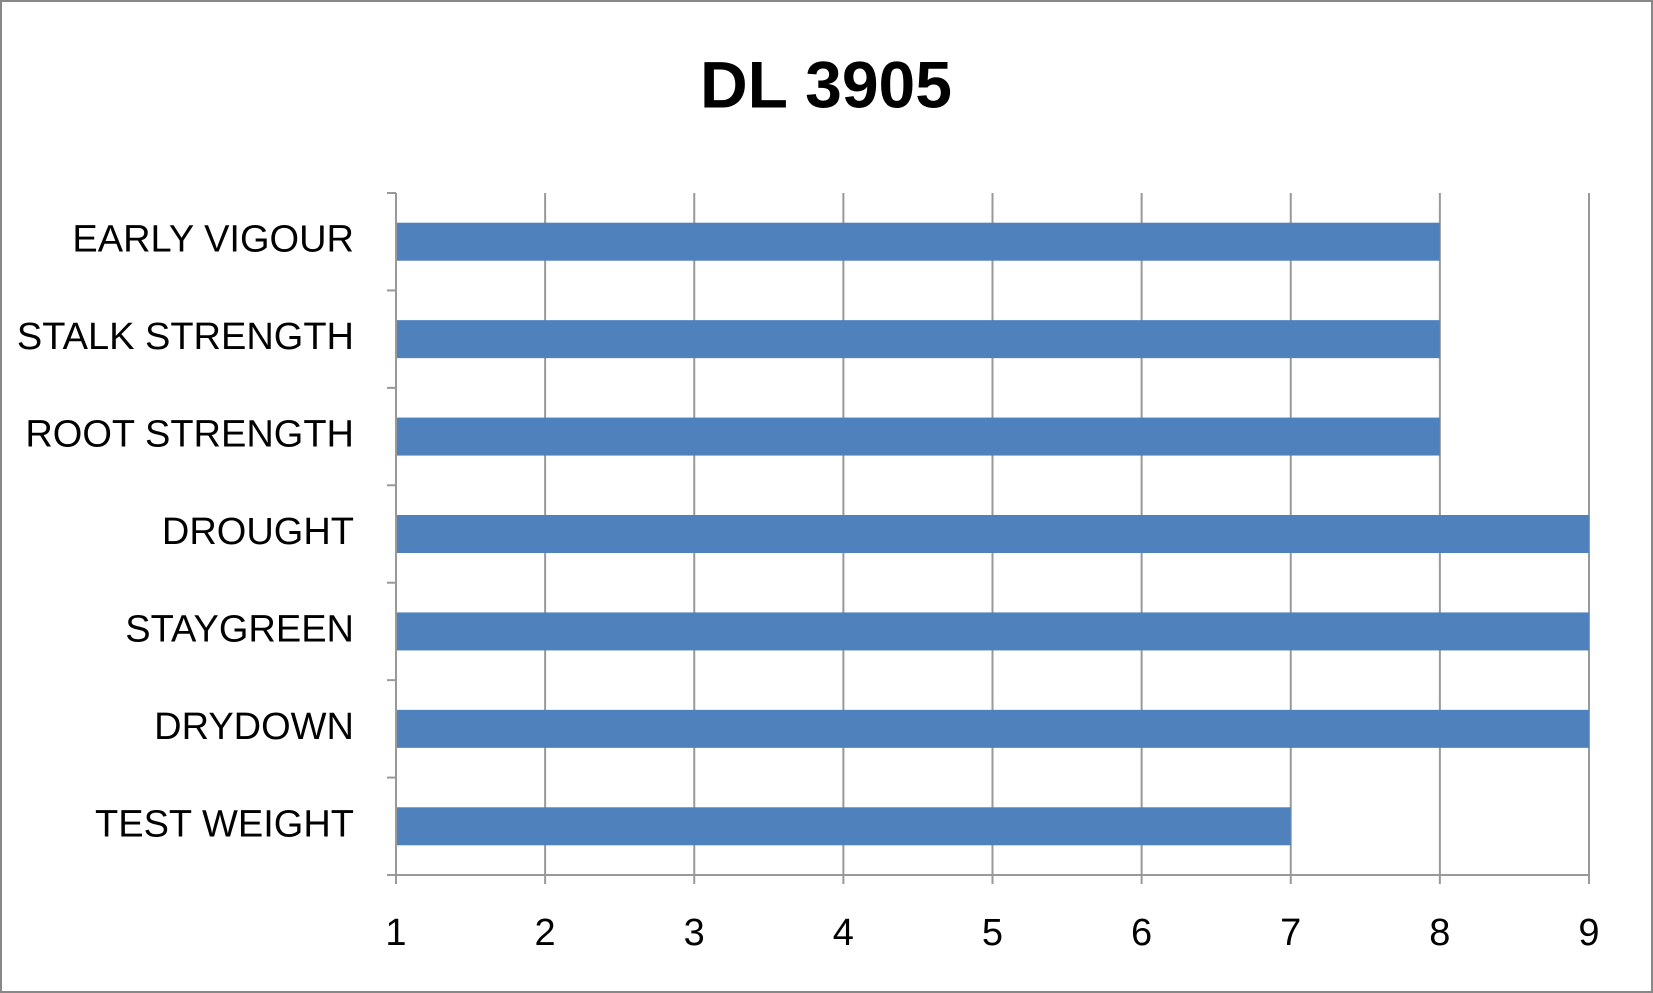  Describe the element at coordinates (254, 727) in the screenshot. I see `y-tick-label: DRYDOWN` at that location.